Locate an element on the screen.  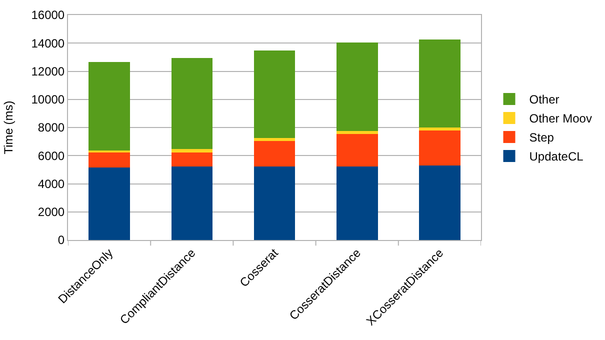
y-tick-label: 2000 is located at coordinates (51, 212).